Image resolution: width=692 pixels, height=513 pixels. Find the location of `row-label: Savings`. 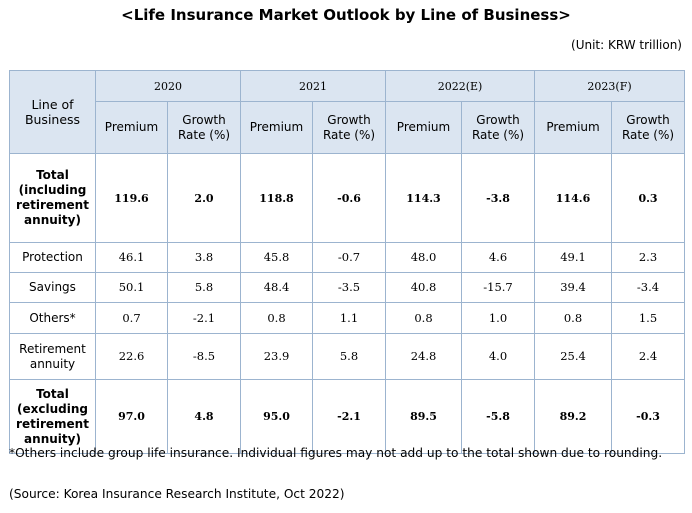

row-label: Savings is located at coordinates (52, 287).